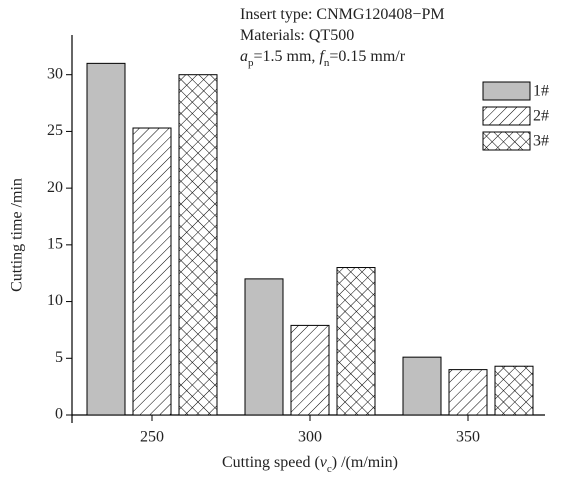 The height and width of the screenshot is (479, 564). What do you see at coordinates (287, 56) in the screenshot?
I see `text-segment: =1.5 mm,` at bounding box center [287, 56].